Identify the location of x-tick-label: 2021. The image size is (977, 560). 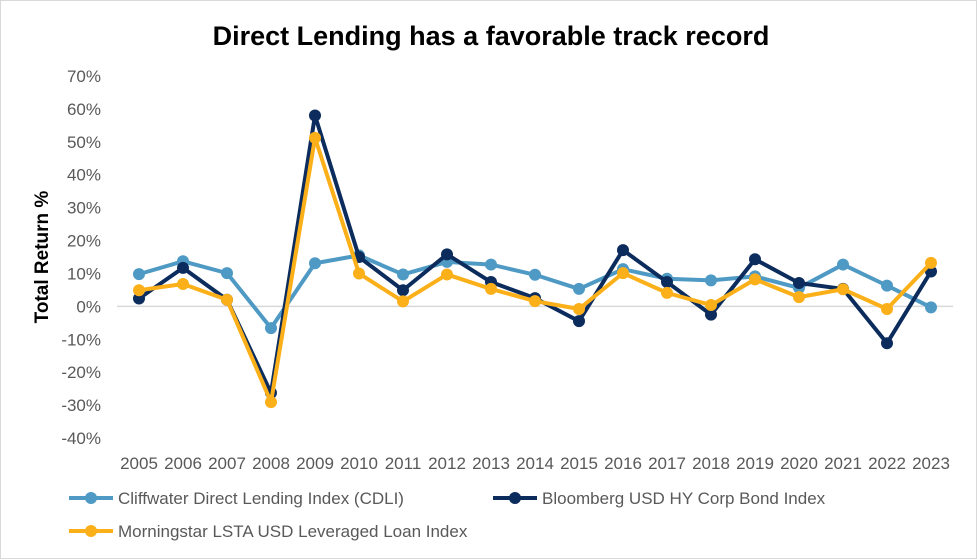
(843, 463).